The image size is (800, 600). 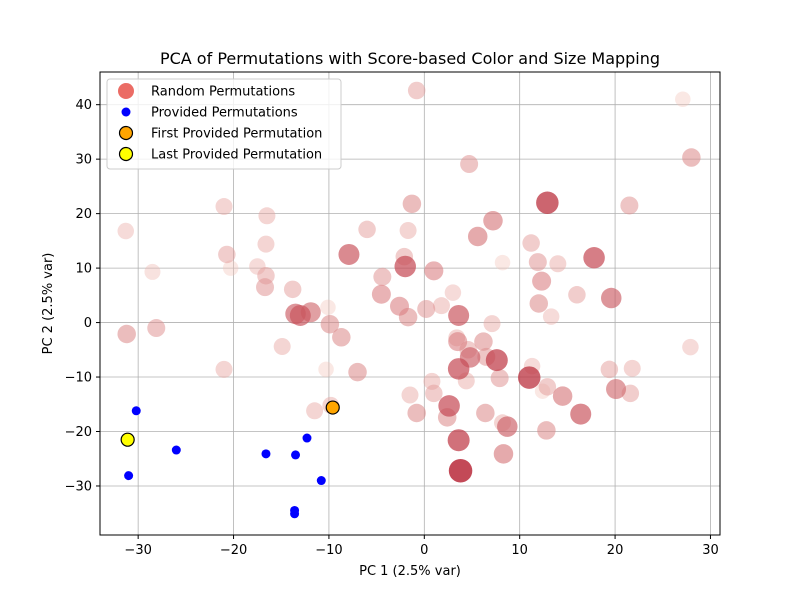 I want to click on y-tick-label: 10, so click(x=83, y=269).